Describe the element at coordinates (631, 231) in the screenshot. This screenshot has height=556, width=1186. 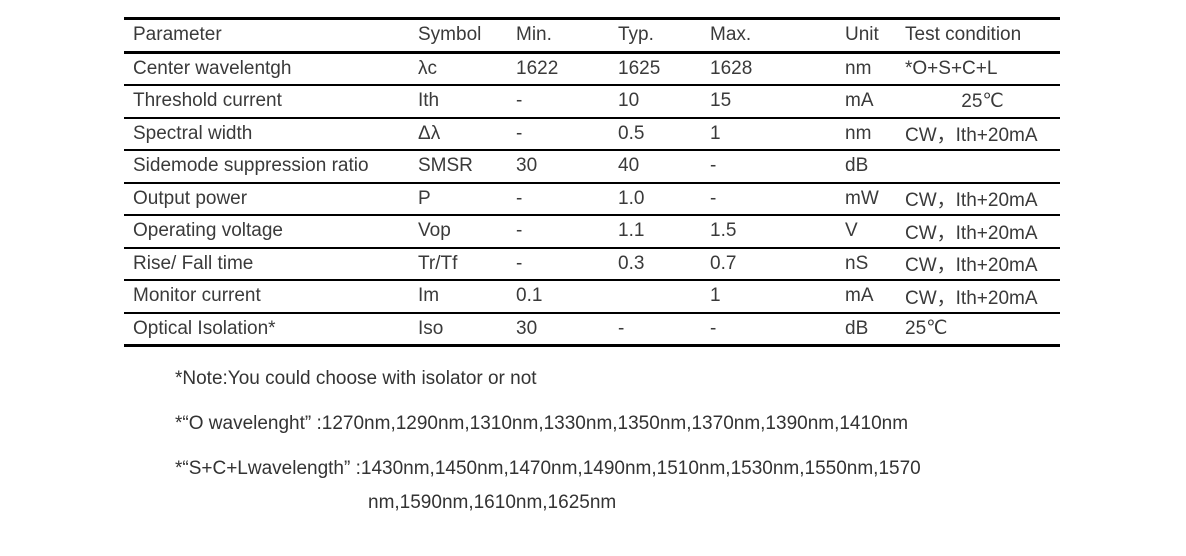
I see `cell-typ: 1.1` at that location.